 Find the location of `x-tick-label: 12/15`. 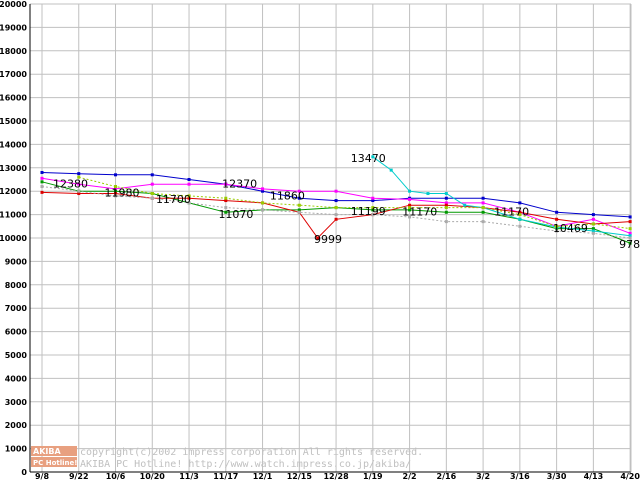

x-tick-label: 12/15 is located at coordinates (300, 476).